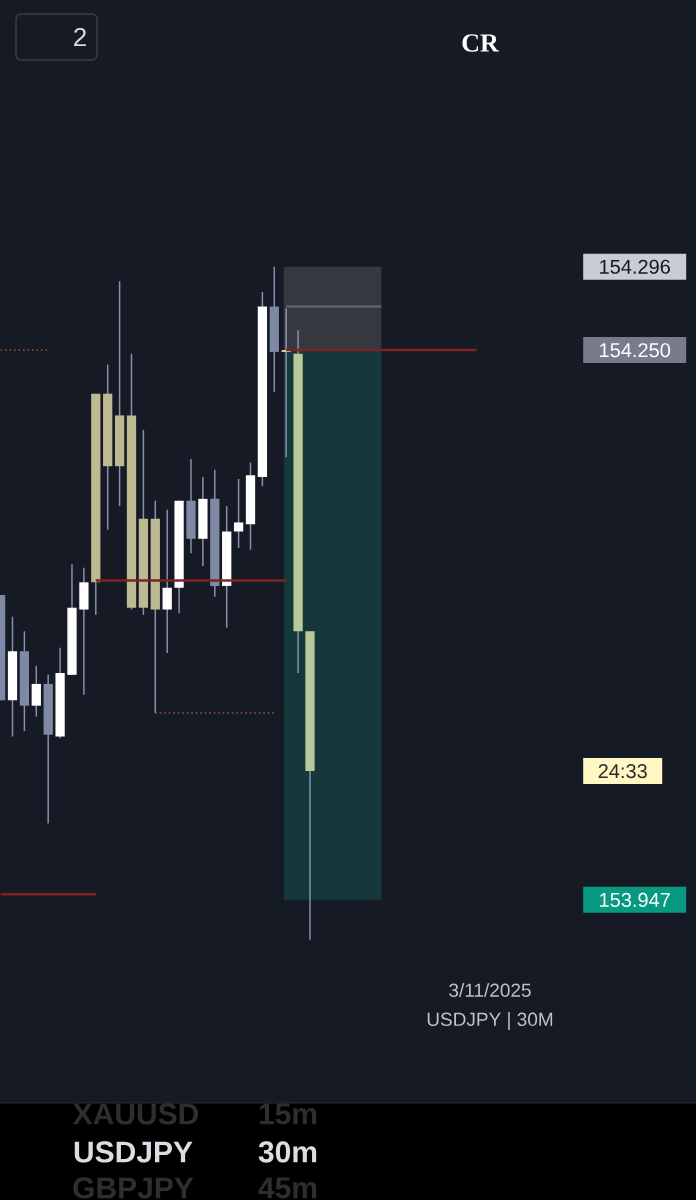 The width and height of the screenshot is (696, 1200). What do you see at coordinates (490, 990) in the screenshot?
I see `annotation: 3/11/2025` at bounding box center [490, 990].